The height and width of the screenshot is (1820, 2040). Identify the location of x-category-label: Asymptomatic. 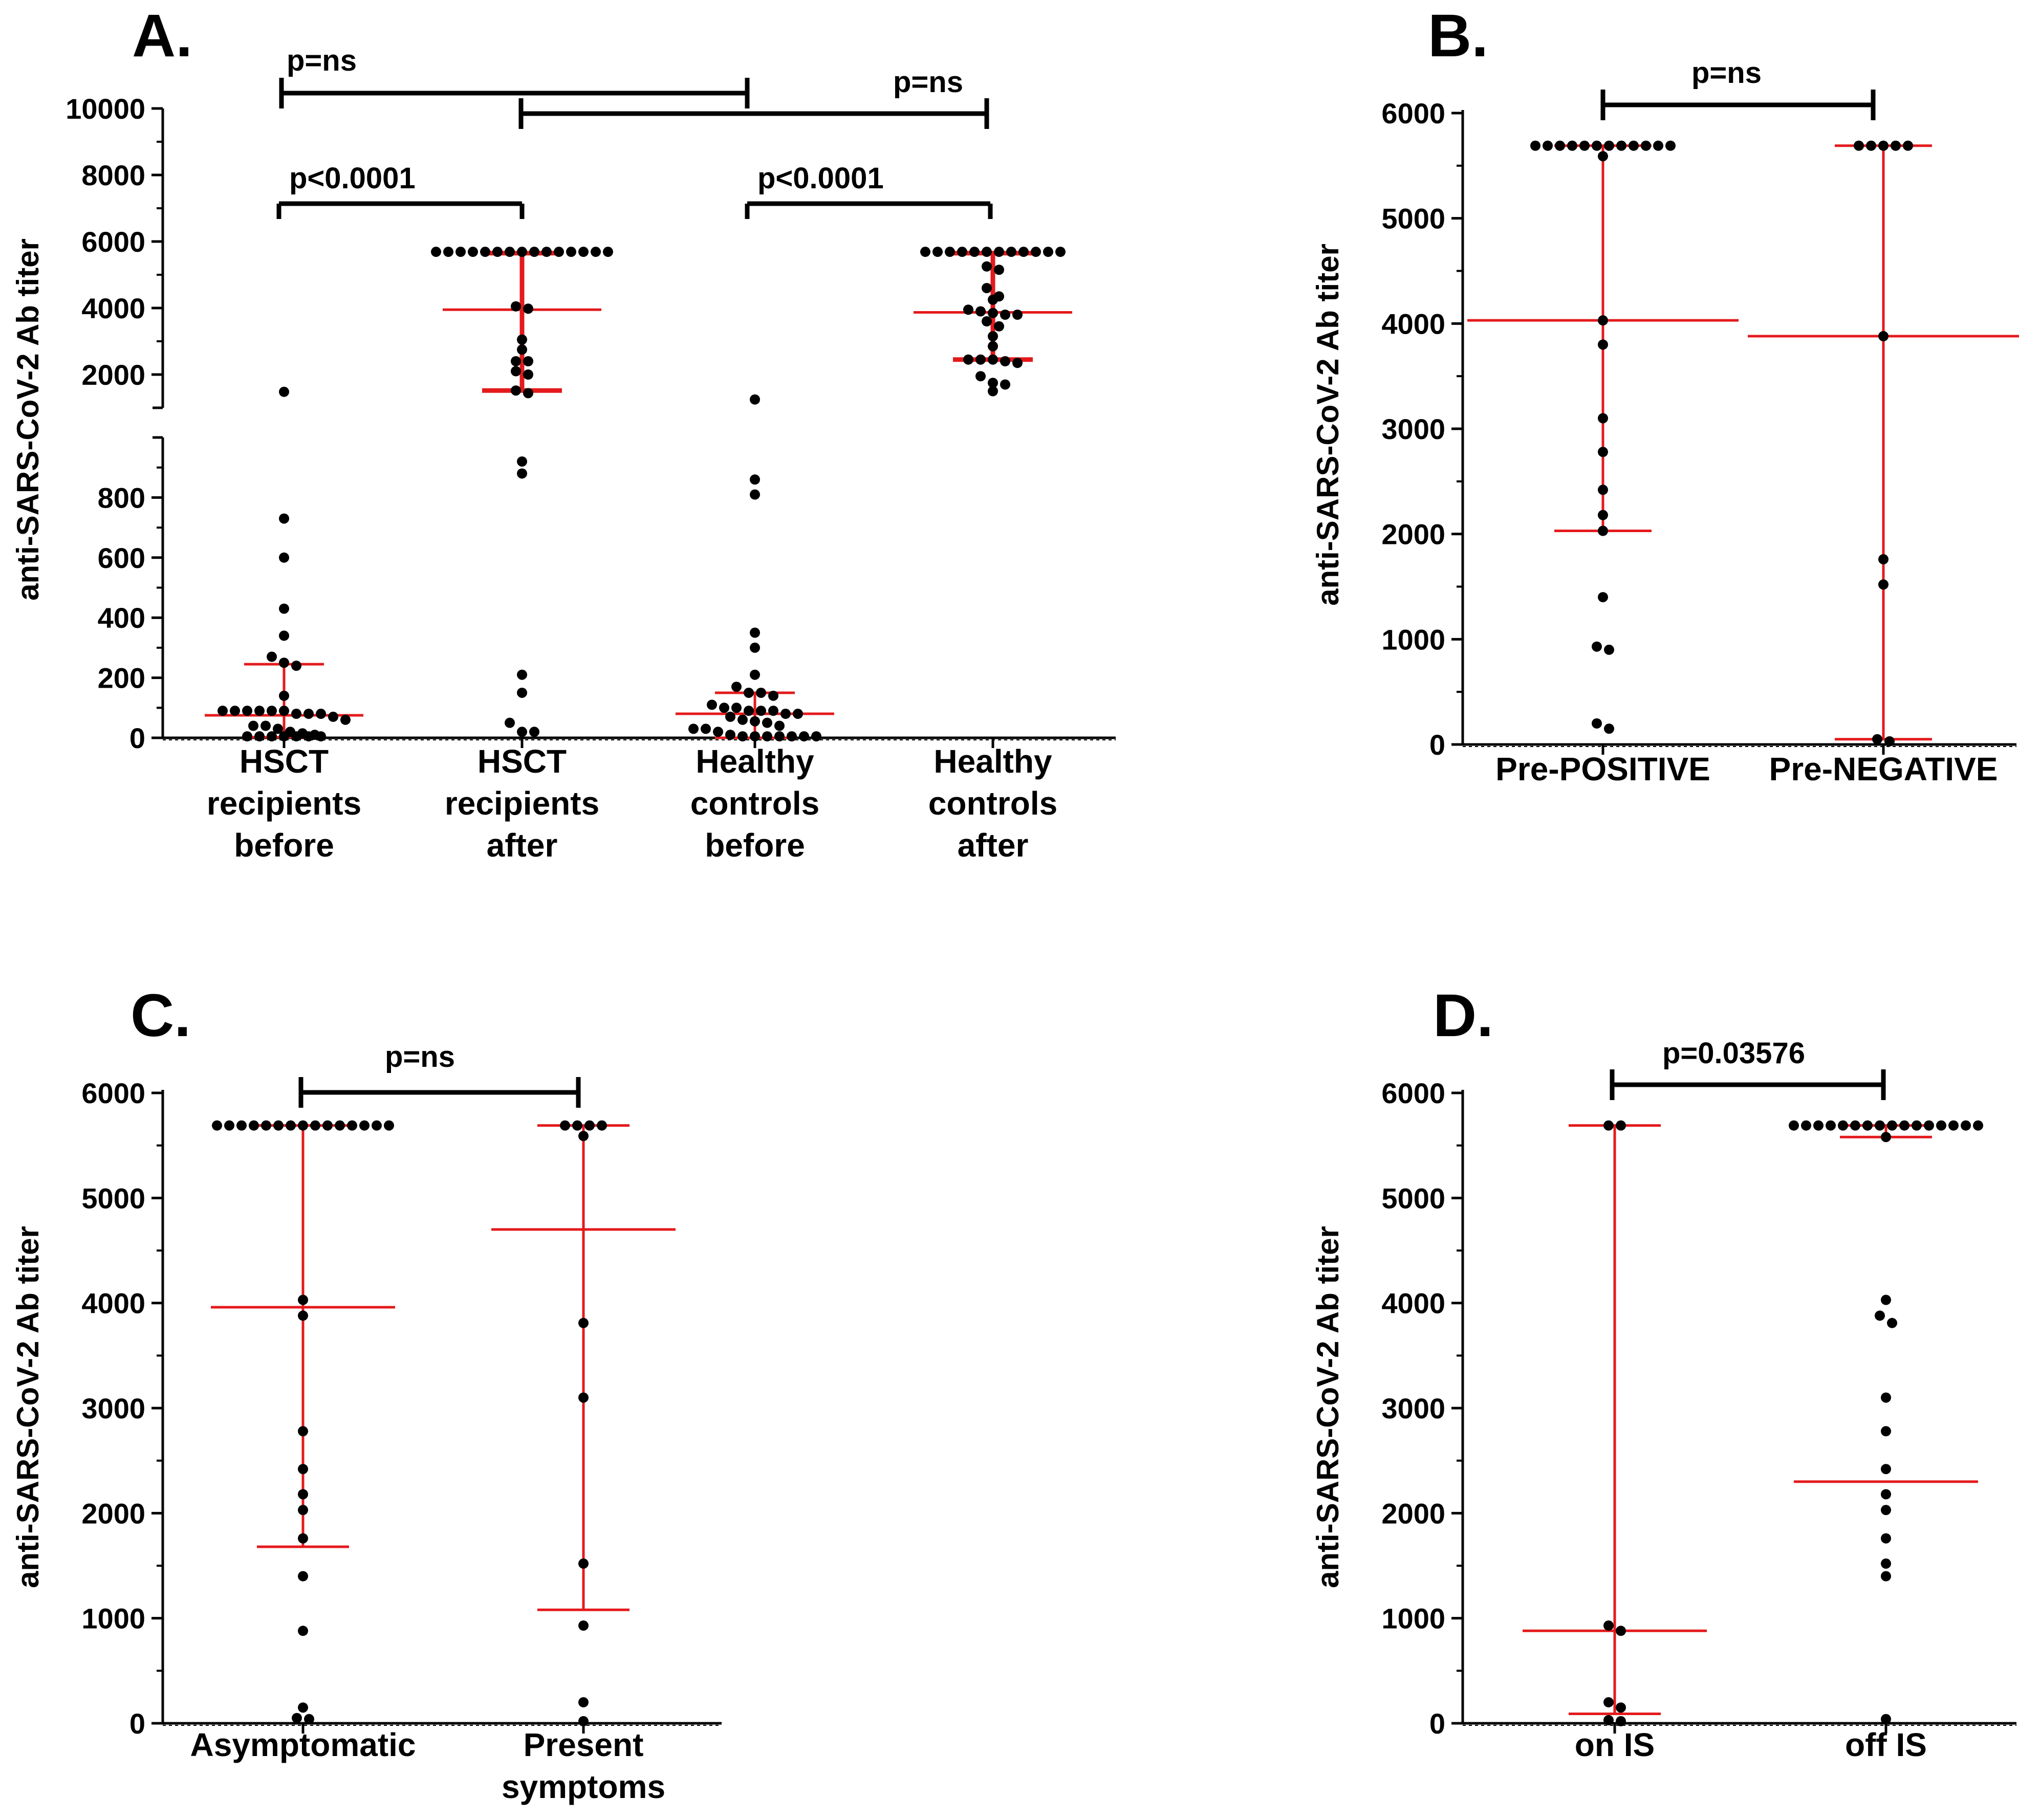
(303, 1744).